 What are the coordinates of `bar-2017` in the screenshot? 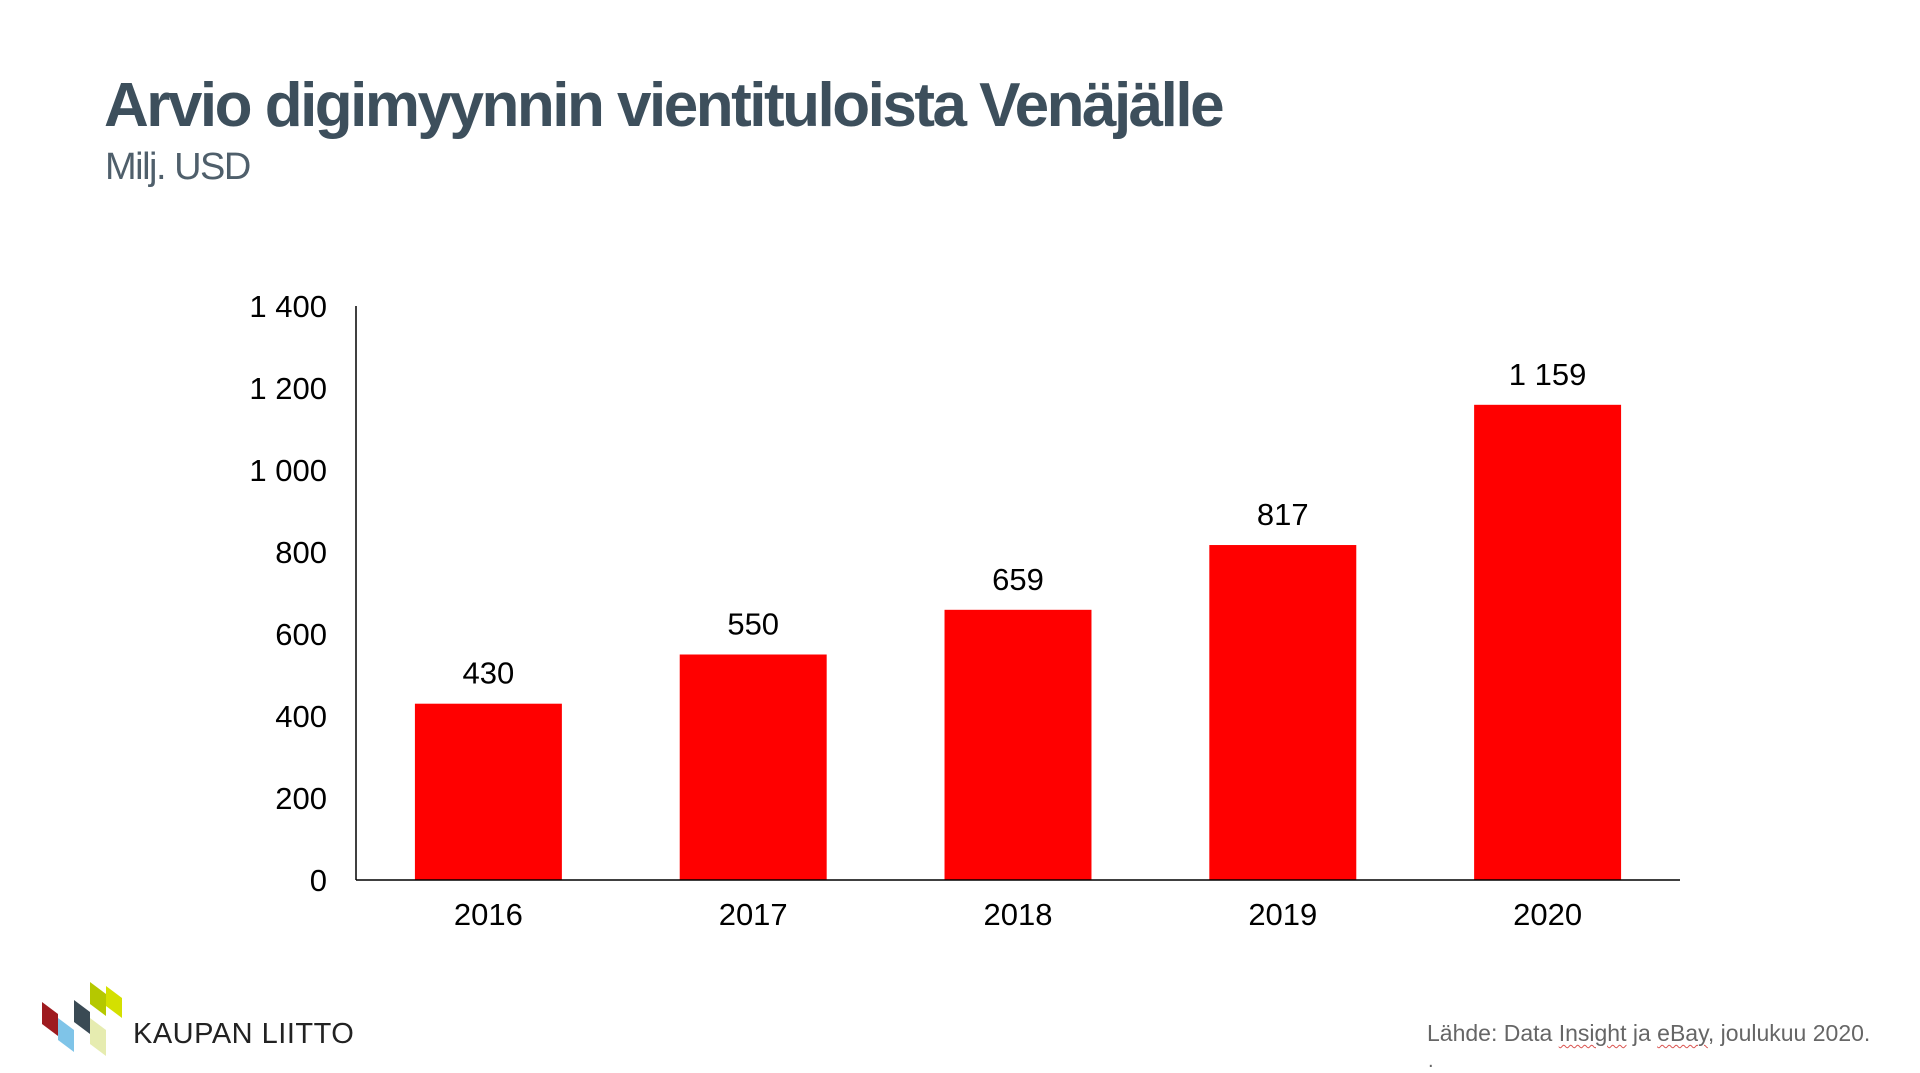 It's located at (753, 767).